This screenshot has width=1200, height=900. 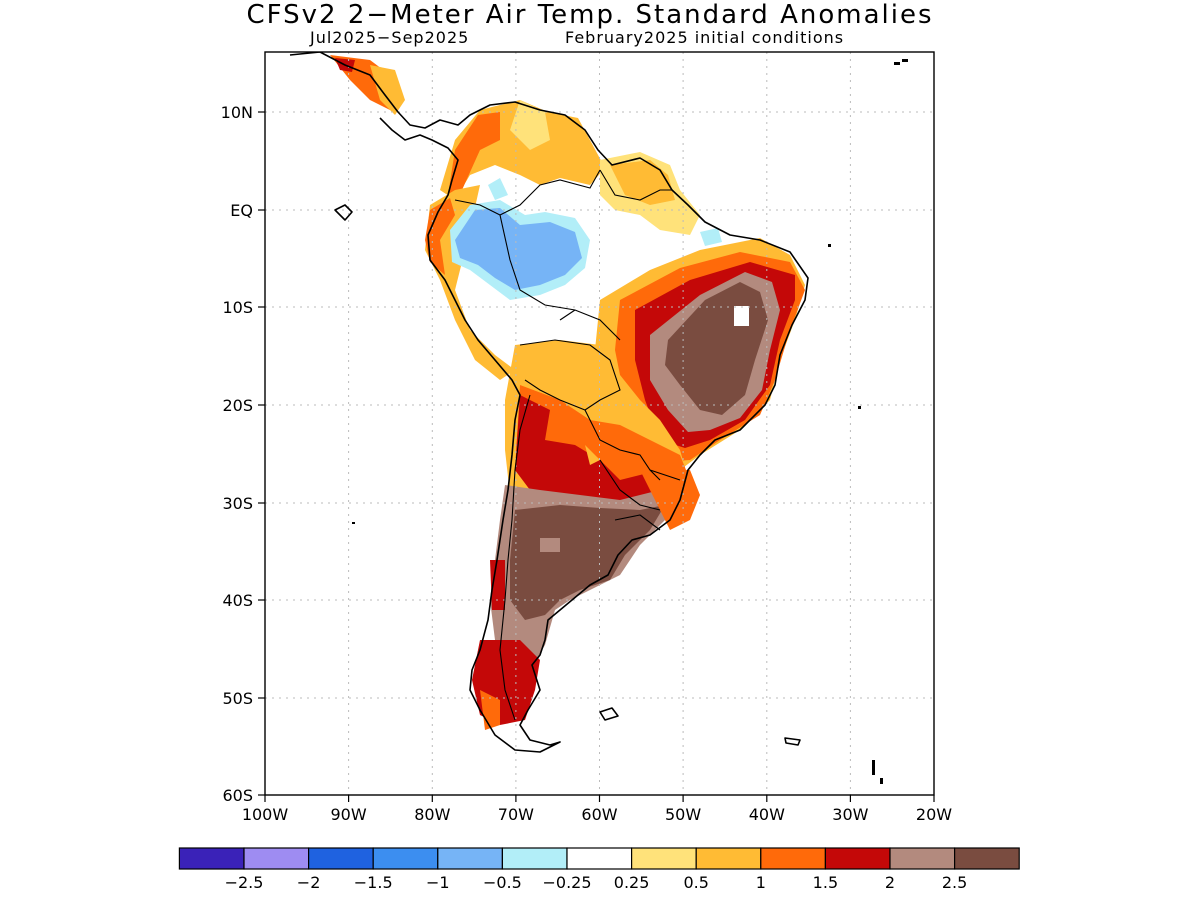 I want to click on lat-label: 20S, so click(x=237, y=405).